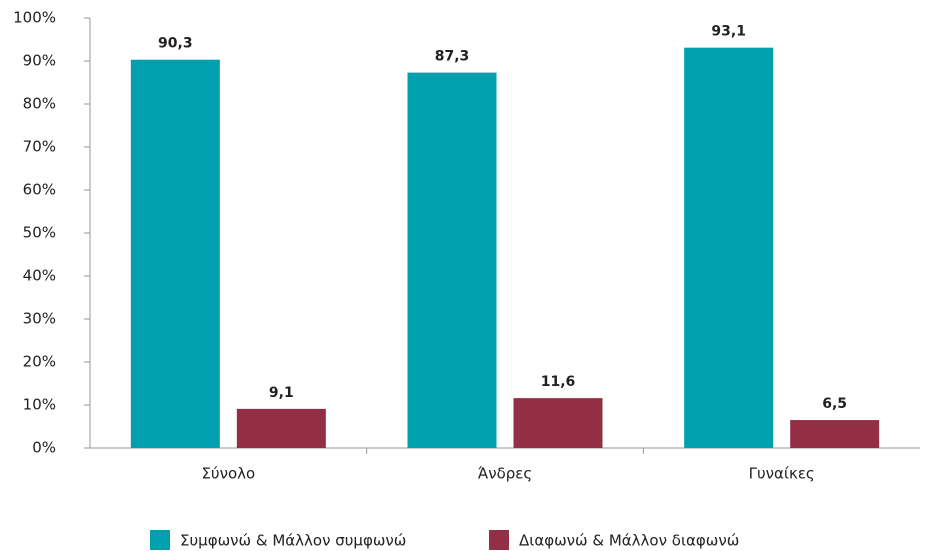  Describe the element at coordinates (834, 404) in the screenshot. I see `value-label: 6,5` at that location.